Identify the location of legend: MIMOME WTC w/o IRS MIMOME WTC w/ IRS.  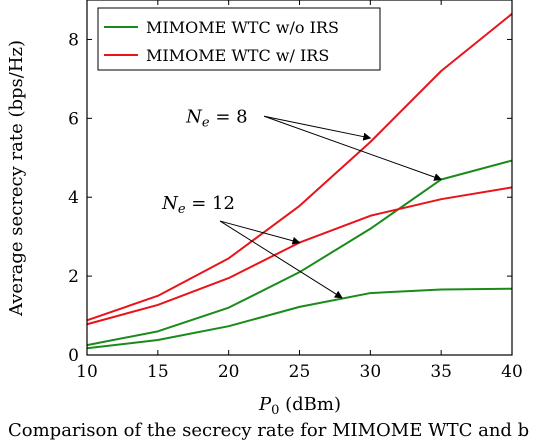
(239, 39).